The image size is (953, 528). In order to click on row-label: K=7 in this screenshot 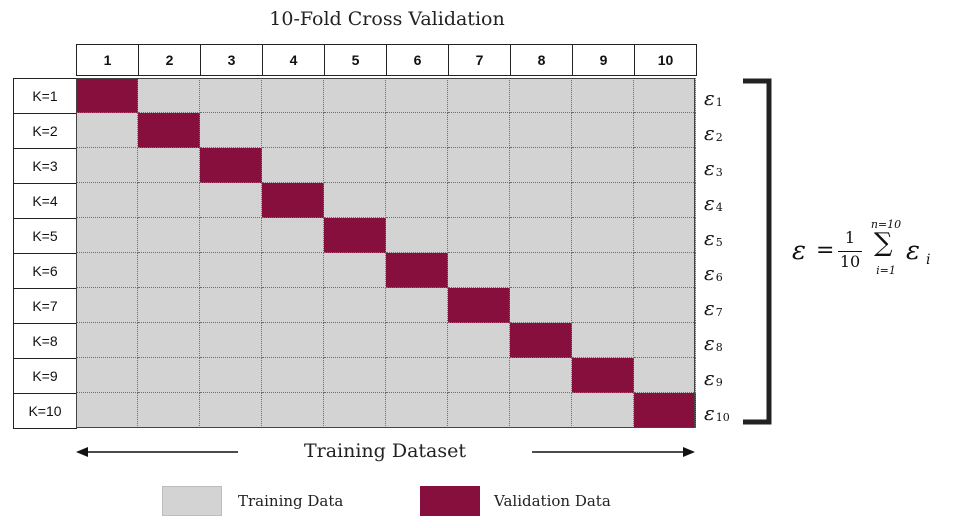, I will do `click(45, 306)`.